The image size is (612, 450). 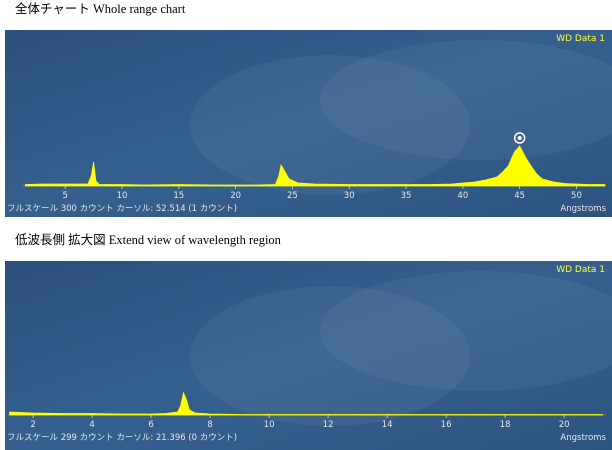 I want to click on x-tick-label: 4, so click(x=91, y=425).